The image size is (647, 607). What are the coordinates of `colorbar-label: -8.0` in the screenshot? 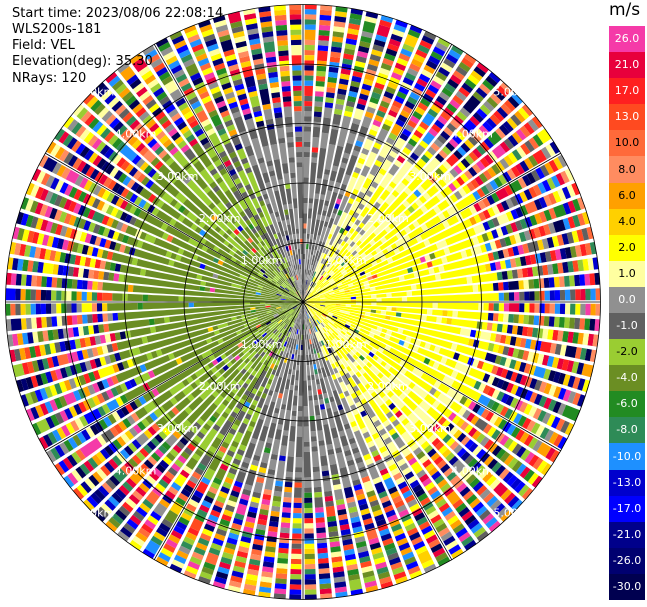 It's located at (627, 430).